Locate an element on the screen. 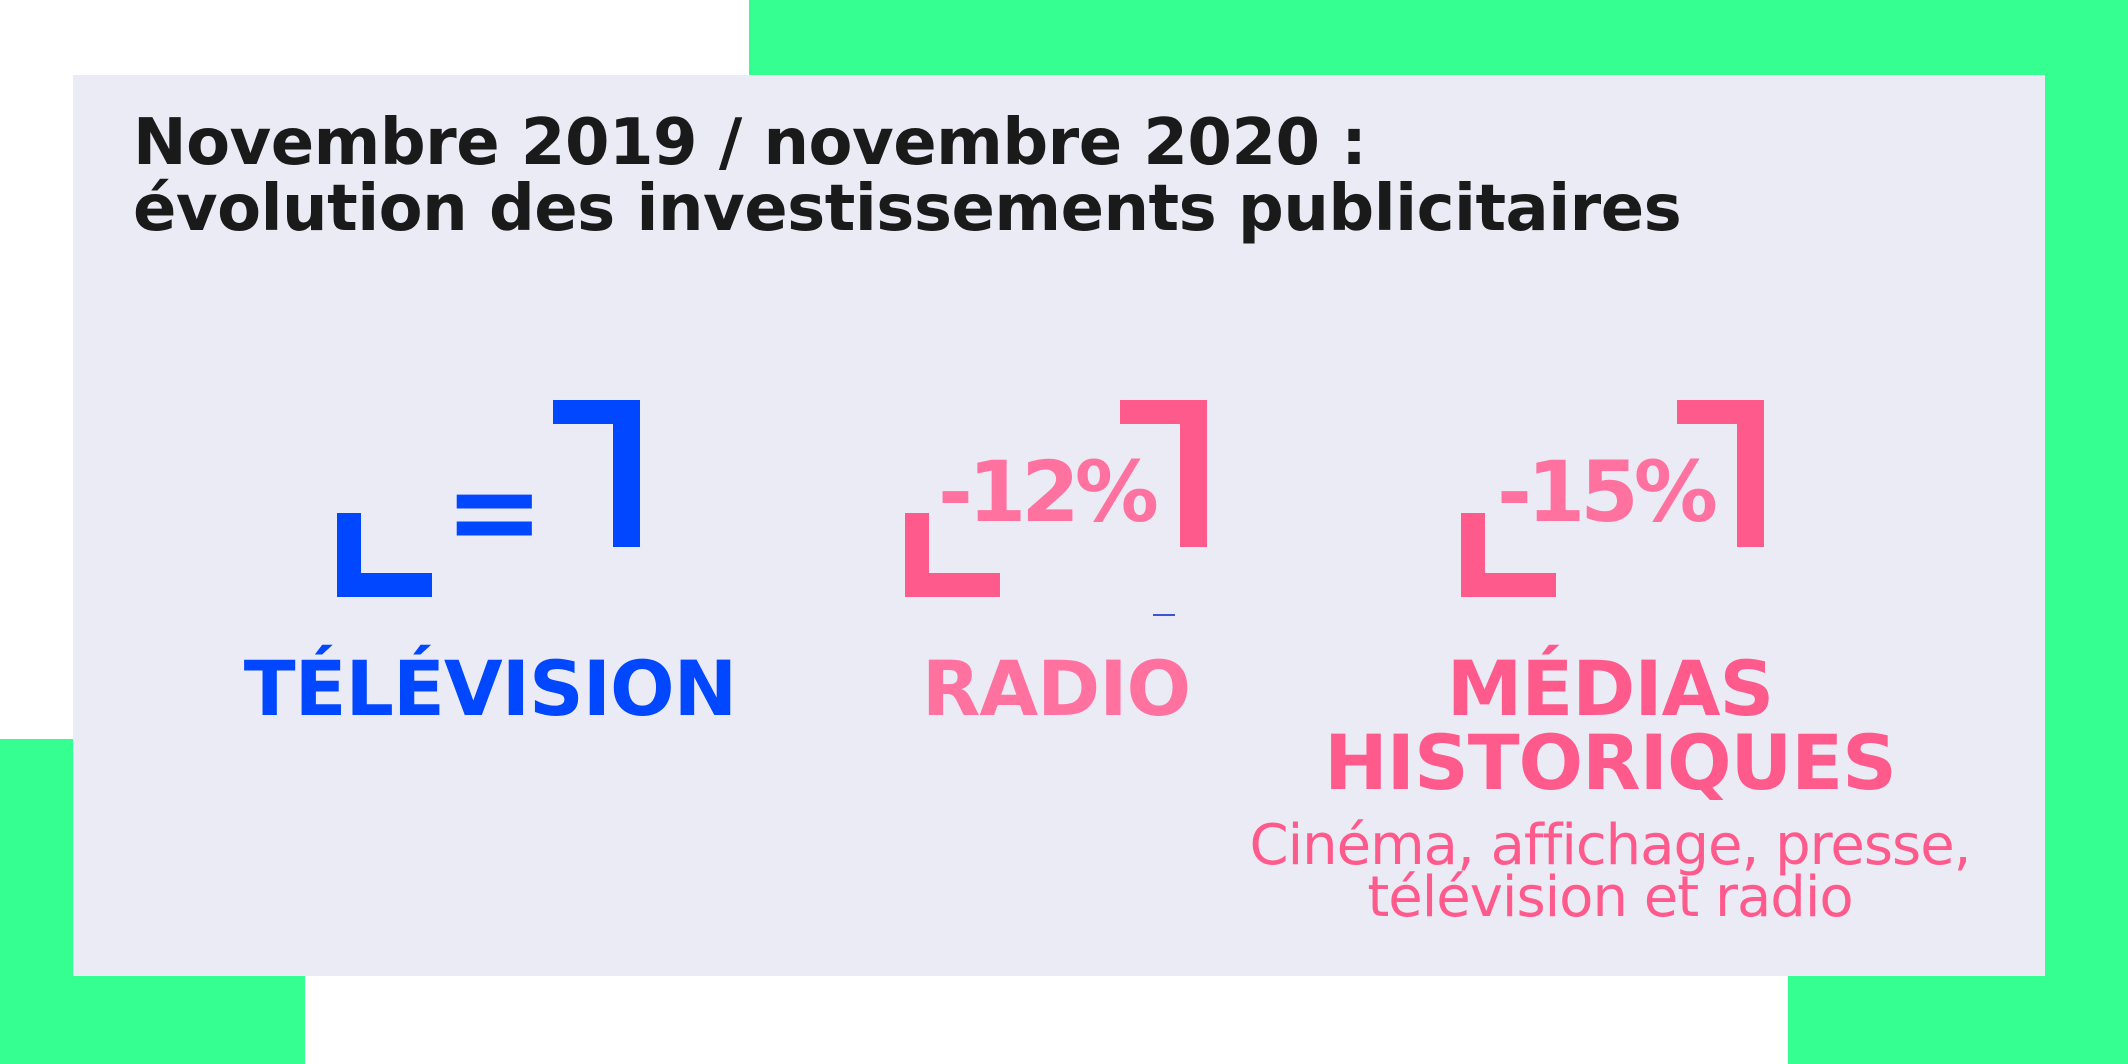 This screenshot has height=1064, width=2128. title-line-1: Novembre 2019 / novembre 2020 : is located at coordinates (750, 143).